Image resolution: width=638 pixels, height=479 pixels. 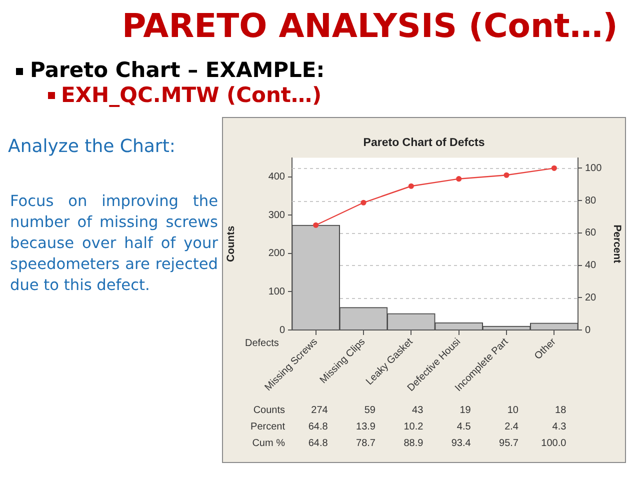 I want to click on text: 10.2, so click(x=414, y=426).